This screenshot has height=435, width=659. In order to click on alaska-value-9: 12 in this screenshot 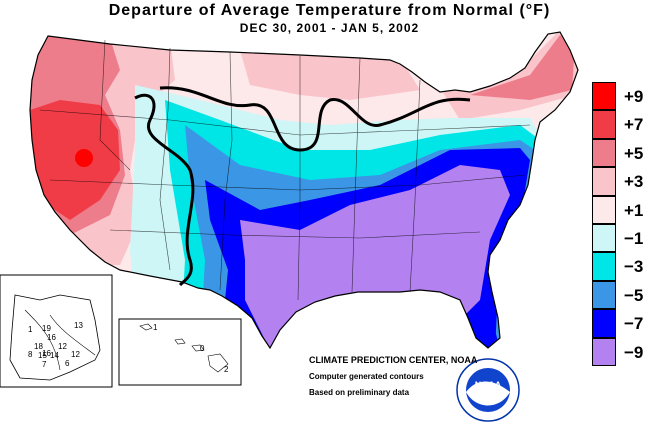, I will do `click(75, 354)`.